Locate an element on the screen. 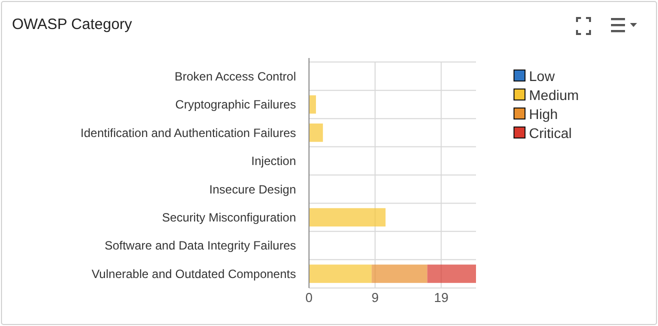 This screenshot has width=658, height=326. legend-label: High is located at coordinates (543, 114).